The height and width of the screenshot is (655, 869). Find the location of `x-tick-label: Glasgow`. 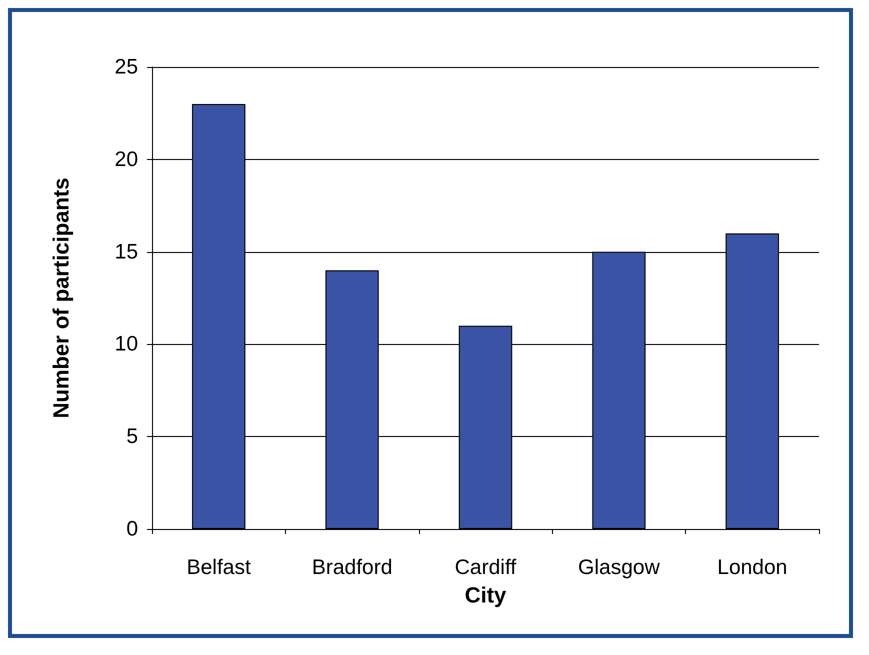

x-tick-label: Glasgow is located at coordinates (619, 567).